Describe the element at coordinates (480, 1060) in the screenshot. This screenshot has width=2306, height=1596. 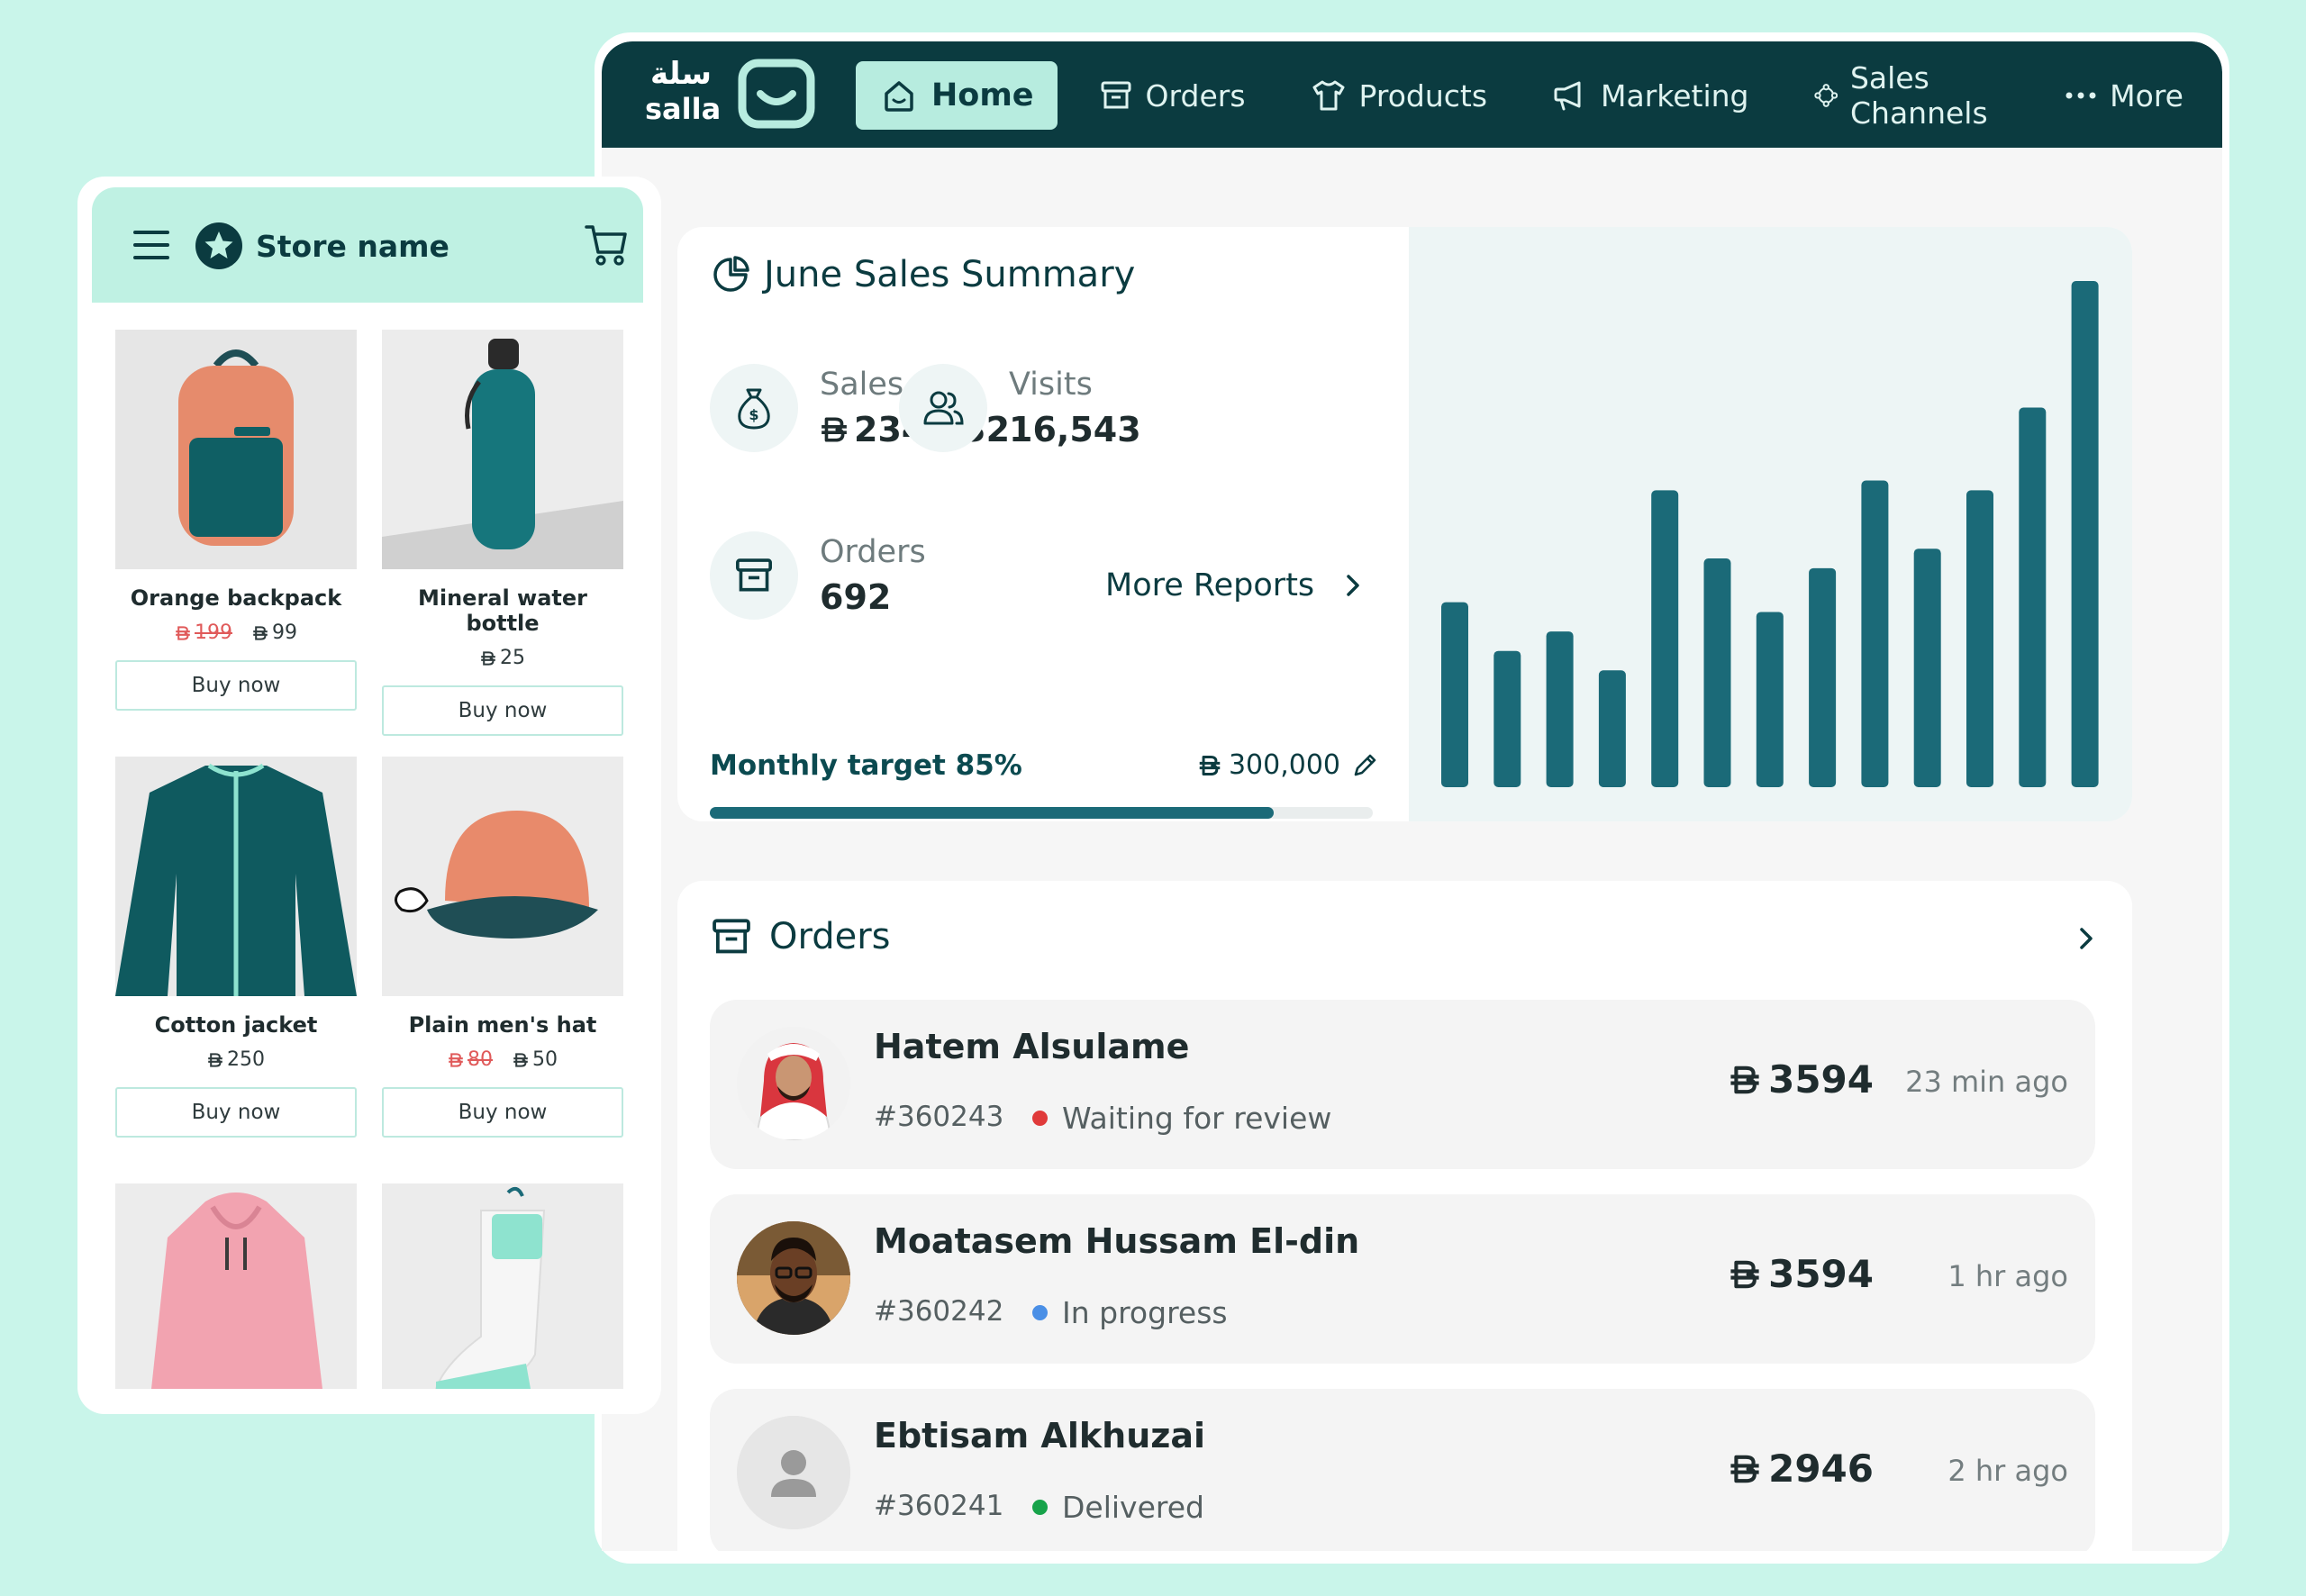
I see `product-old-price-value: 80` at that location.